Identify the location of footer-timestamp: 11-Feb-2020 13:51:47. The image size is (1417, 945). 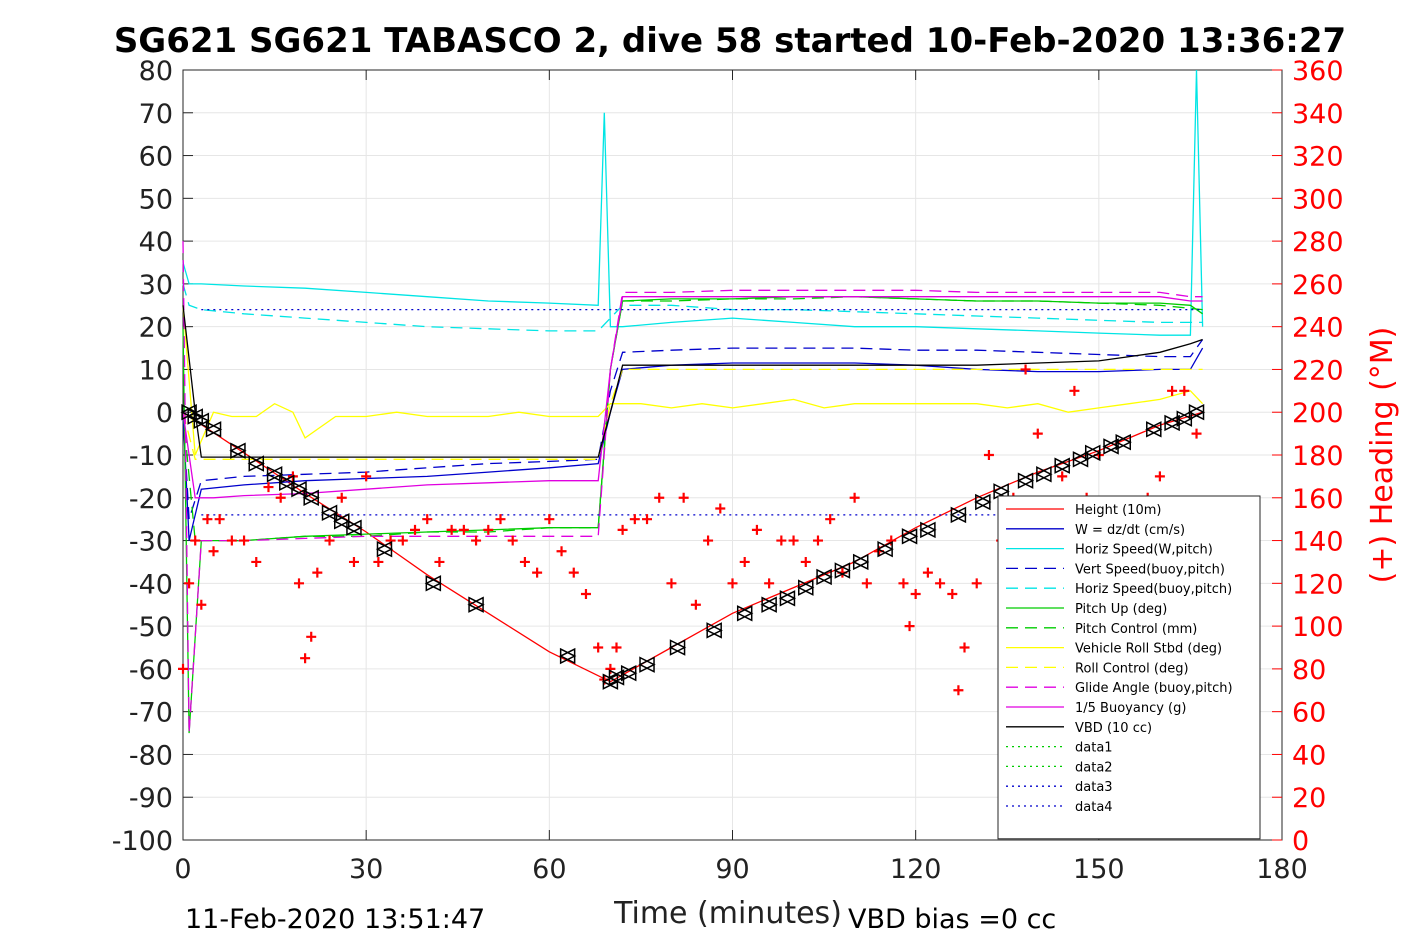
(335, 919).